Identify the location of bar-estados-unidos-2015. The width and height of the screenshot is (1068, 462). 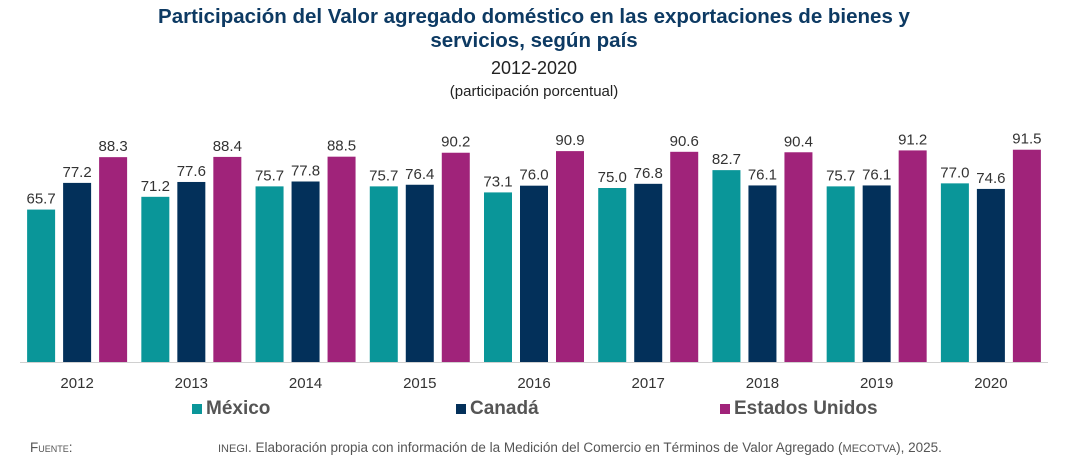
(455, 257).